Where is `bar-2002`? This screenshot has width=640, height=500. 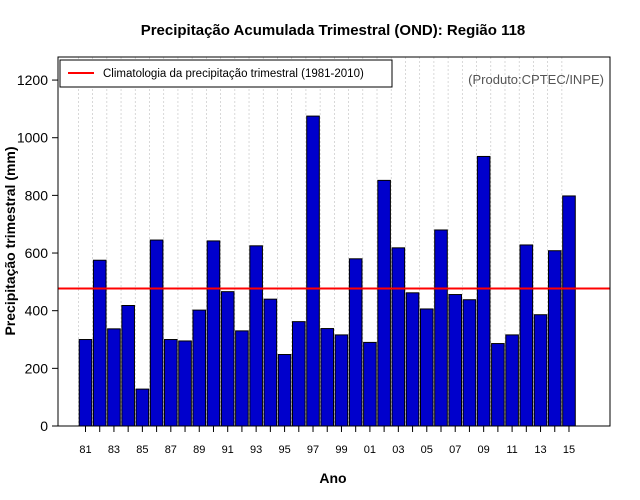 bar-2002 is located at coordinates (384, 303).